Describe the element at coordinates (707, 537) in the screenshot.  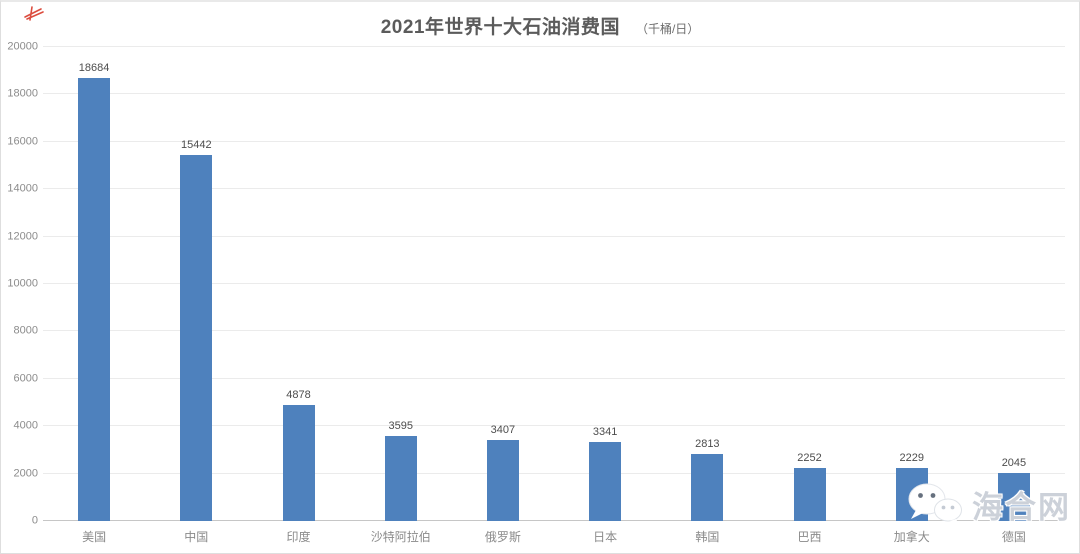
I see `category-label: 韩国` at that location.